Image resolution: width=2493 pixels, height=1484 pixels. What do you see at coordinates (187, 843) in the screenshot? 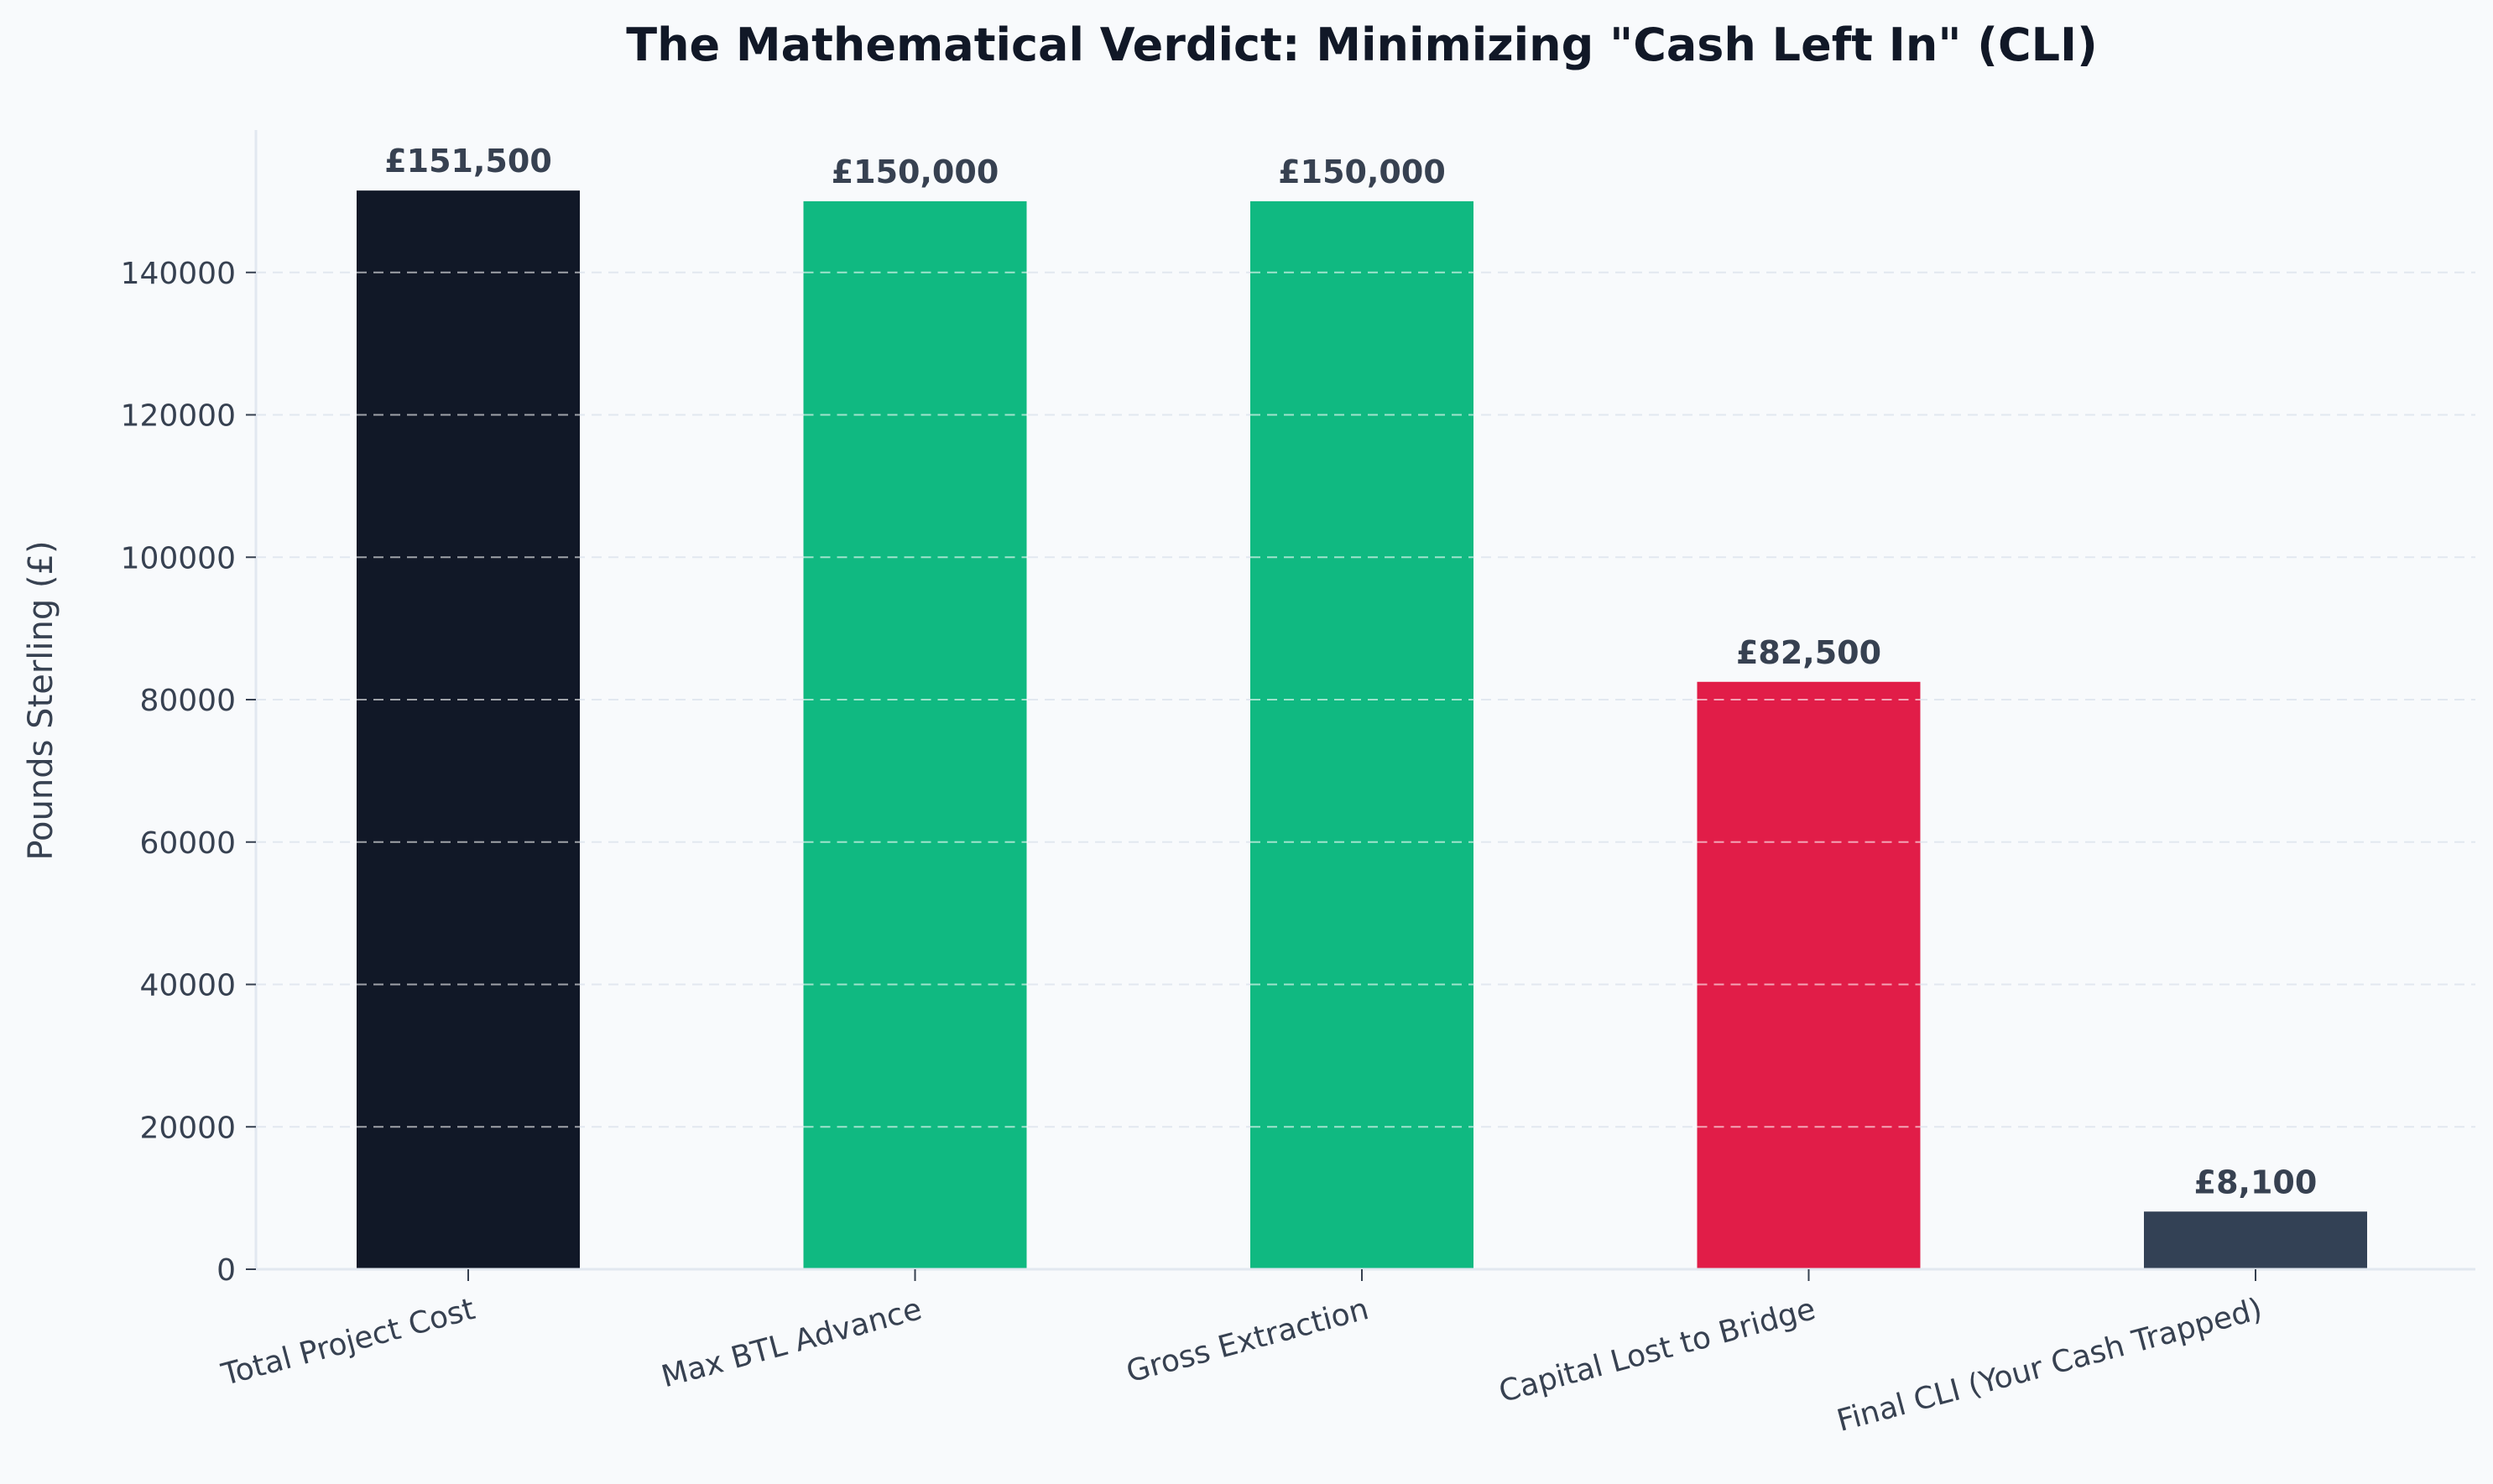
I see `y-tick-label: 60000` at bounding box center [187, 843].